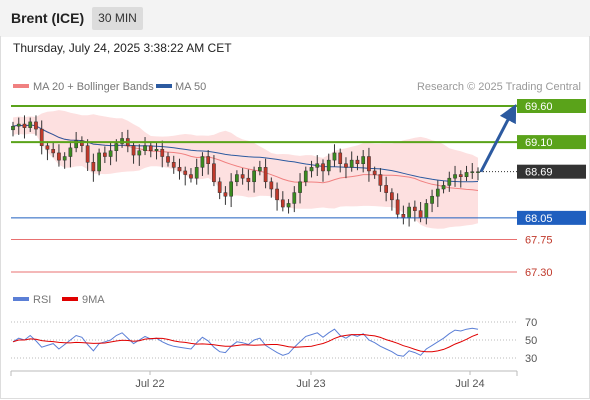 Image resolution: width=590 pixels, height=400 pixels. Describe the element at coordinates (539, 107) in the screenshot. I see `level-label: 69.60` at that location.